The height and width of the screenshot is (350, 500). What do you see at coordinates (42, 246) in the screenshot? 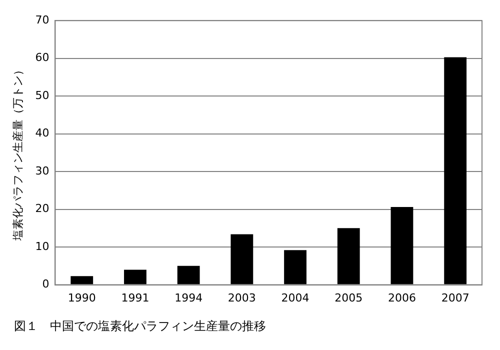
I see `y-tick-label: 10` at bounding box center [42, 246].